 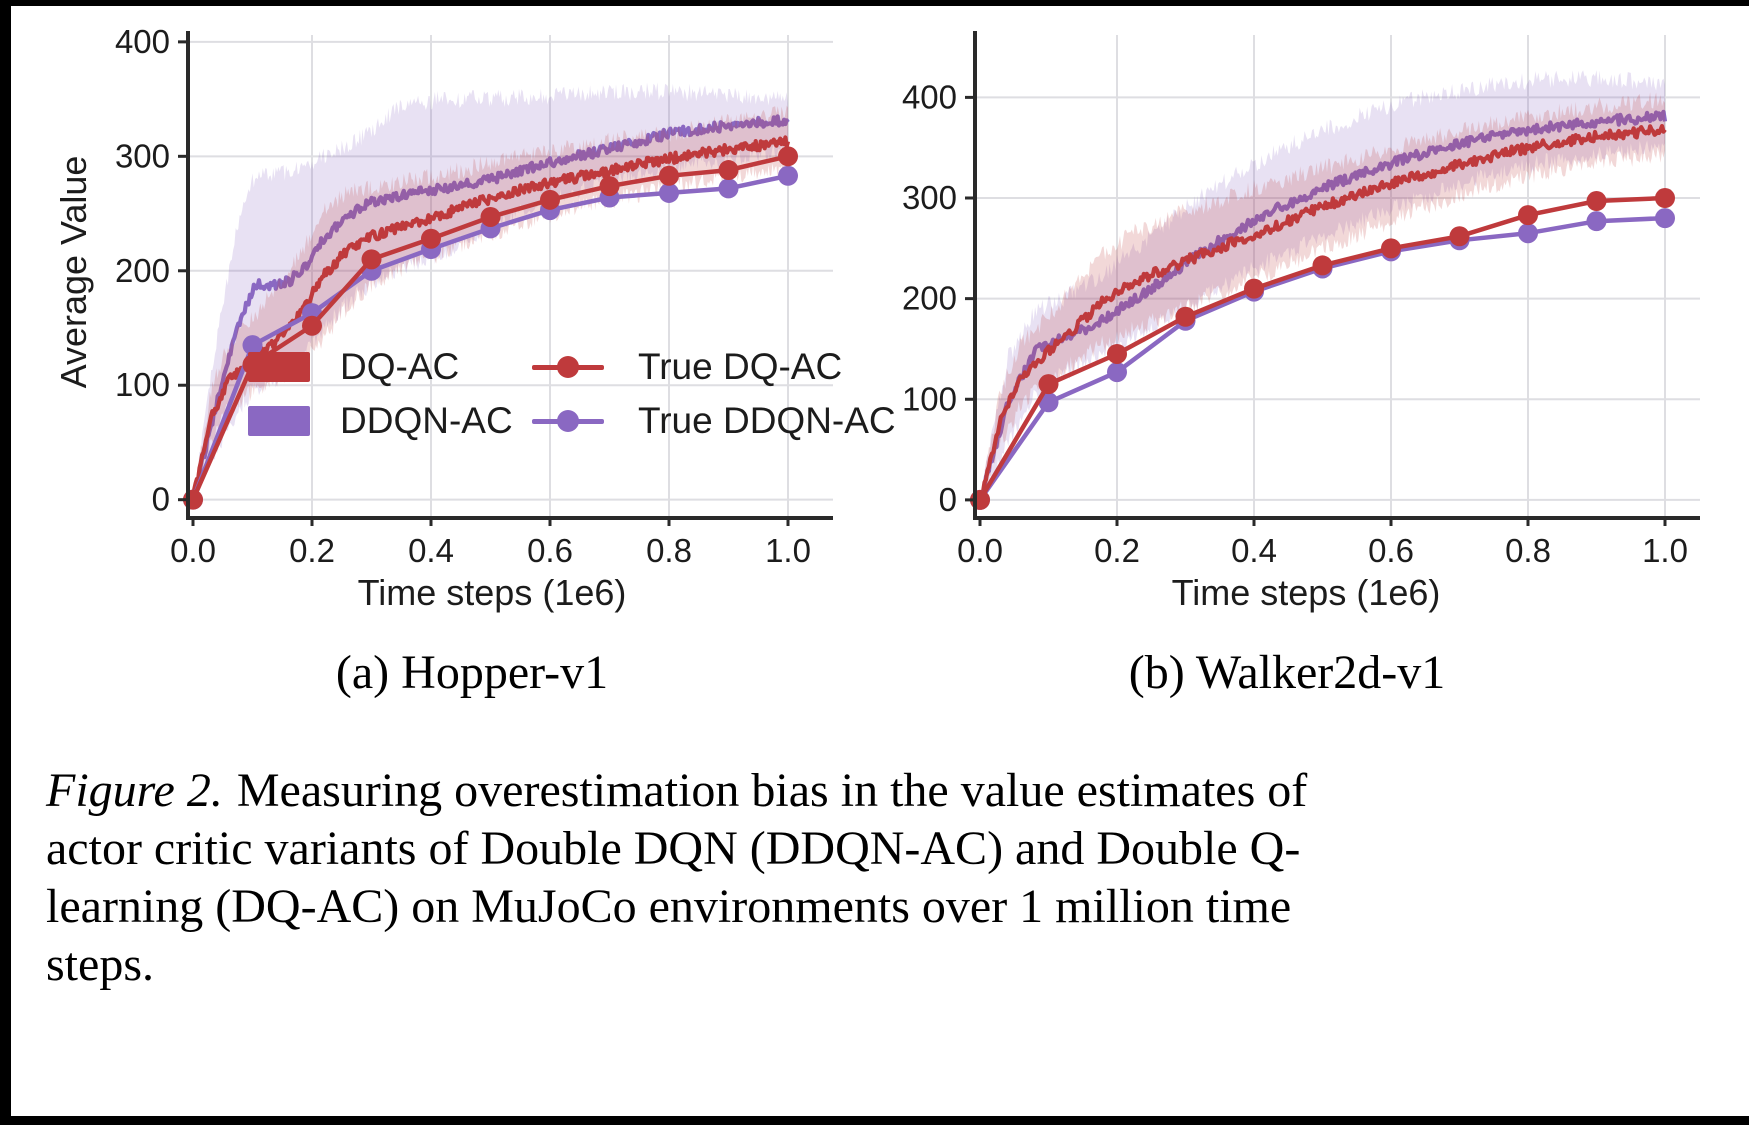 What do you see at coordinates (1287, 672) in the screenshot?
I see `subplot-caption-b: (b) Walker2d-v1` at bounding box center [1287, 672].